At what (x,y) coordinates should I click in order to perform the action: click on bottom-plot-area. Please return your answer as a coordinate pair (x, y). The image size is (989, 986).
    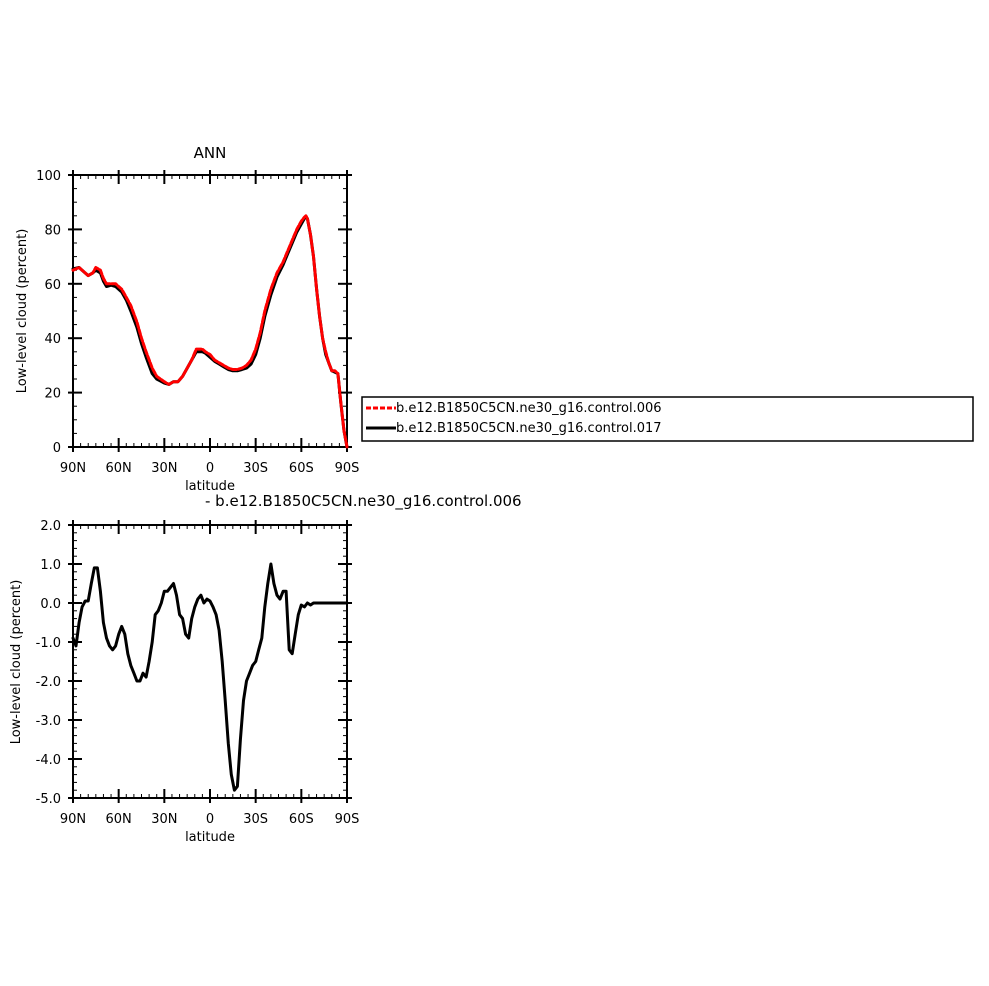
    Looking at the image, I should click on (210, 661).